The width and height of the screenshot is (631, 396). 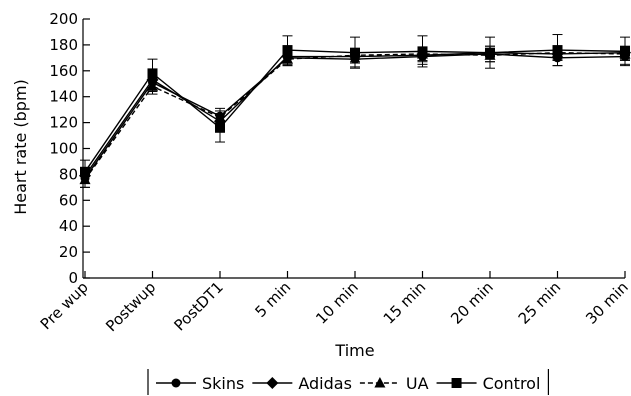 What do you see at coordinates (176, 383) in the screenshot?
I see `legend-marker-circle` at bounding box center [176, 383].